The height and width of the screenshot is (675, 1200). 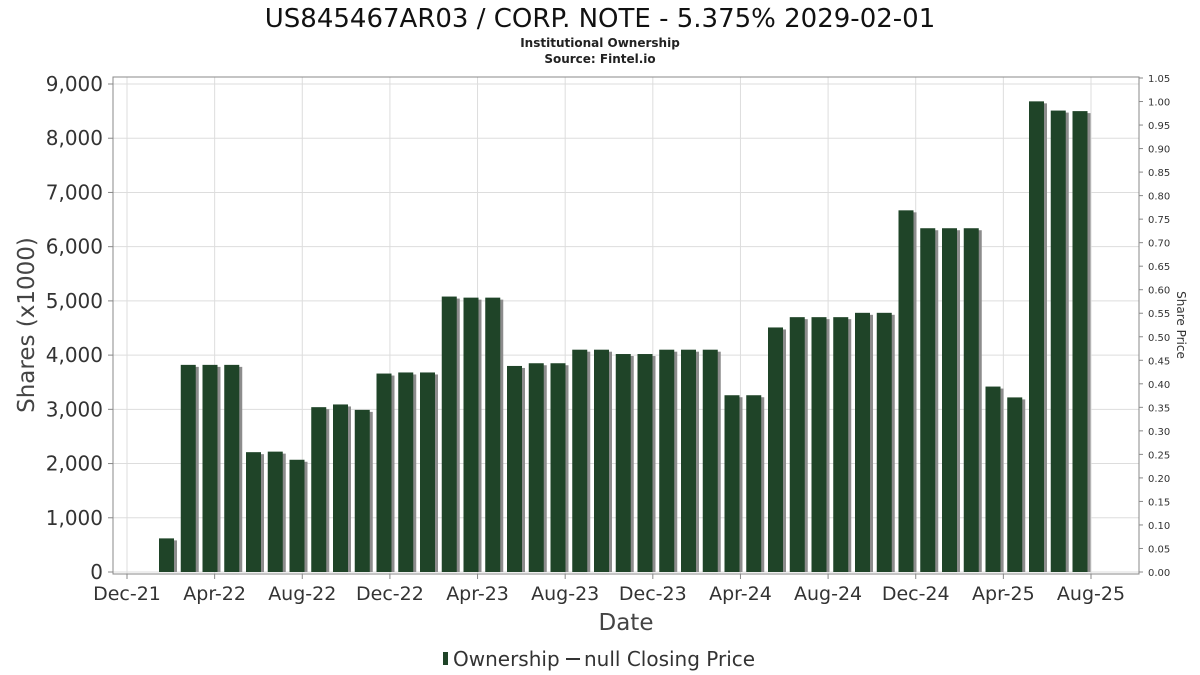 What do you see at coordinates (302, 594) in the screenshot?
I see `x-tick-label: Aug-22` at bounding box center [302, 594].